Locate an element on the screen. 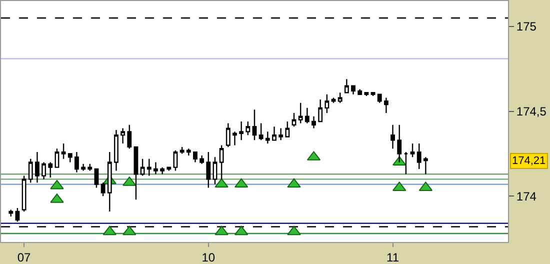 This screenshot has height=264, width=550. y-tick-label: 174 is located at coordinates (526, 196).